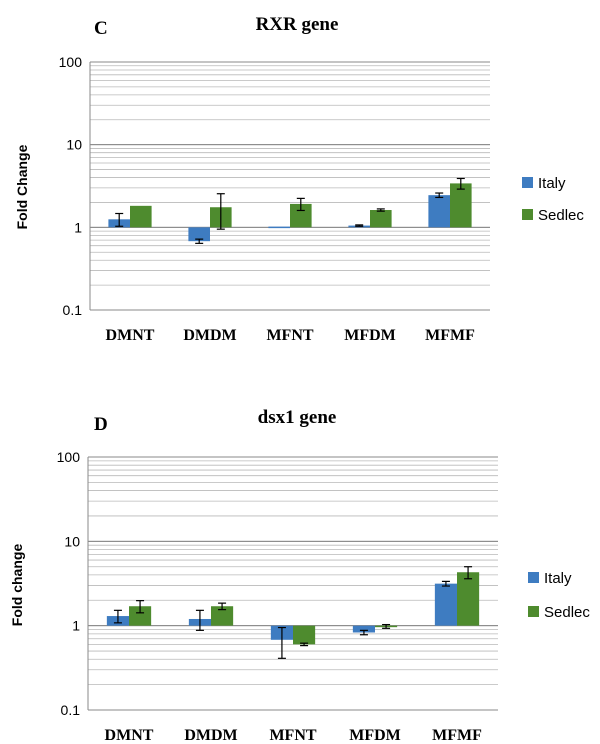 The height and width of the screenshot is (744, 600). I want to click on panel-letter: C, so click(101, 28).